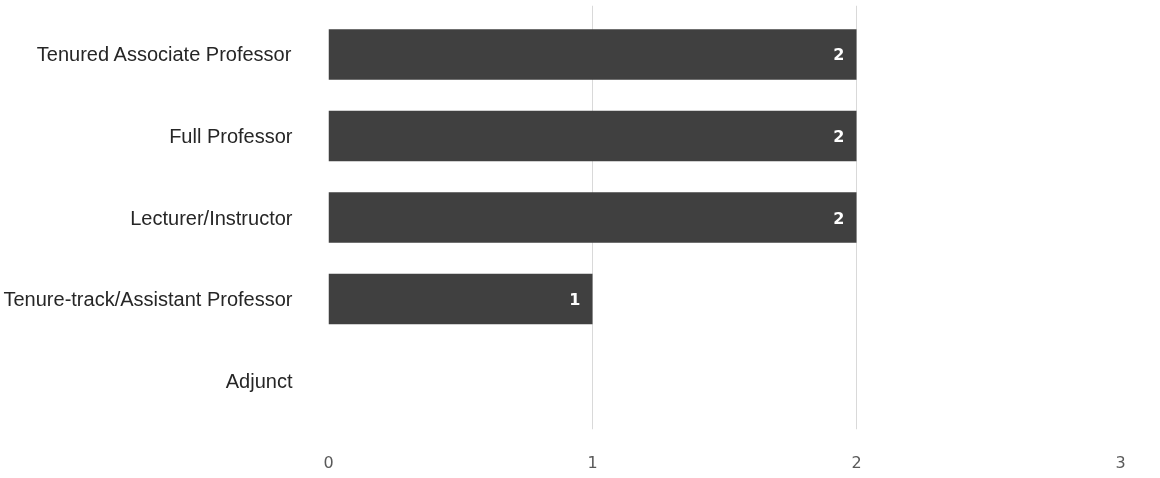 This screenshot has width=1160, height=478. Describe the element at coordinates (328, 462) in the screenshot. I see `x-tick-label: 0` at that location.